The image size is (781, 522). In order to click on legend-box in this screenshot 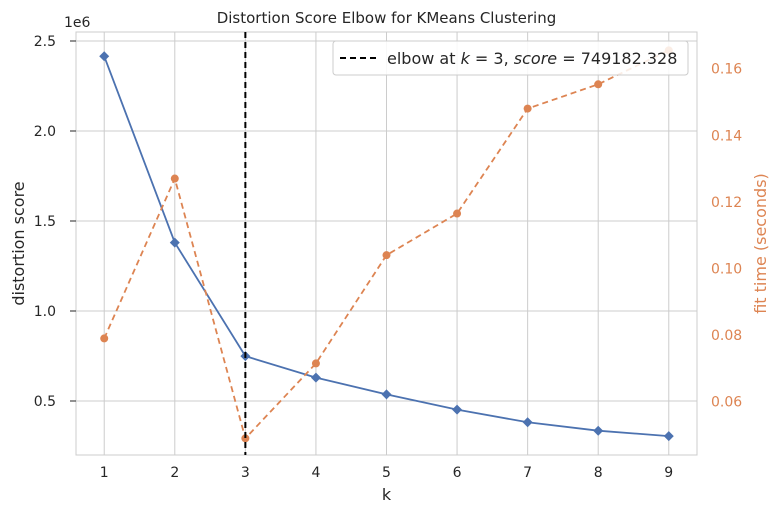, I will do `click(510, 58)`.